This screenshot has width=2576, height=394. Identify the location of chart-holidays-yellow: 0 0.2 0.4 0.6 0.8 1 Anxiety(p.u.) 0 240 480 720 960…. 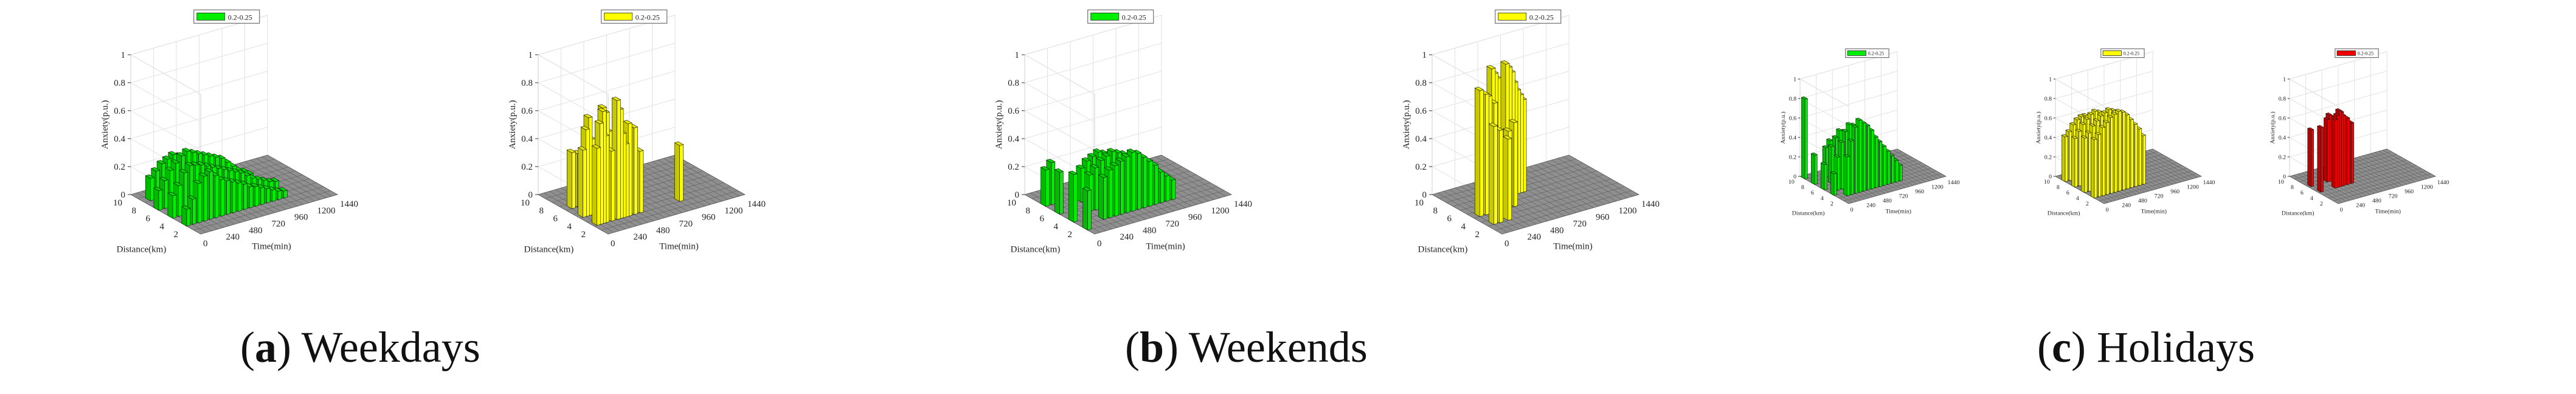
(2125, 132).